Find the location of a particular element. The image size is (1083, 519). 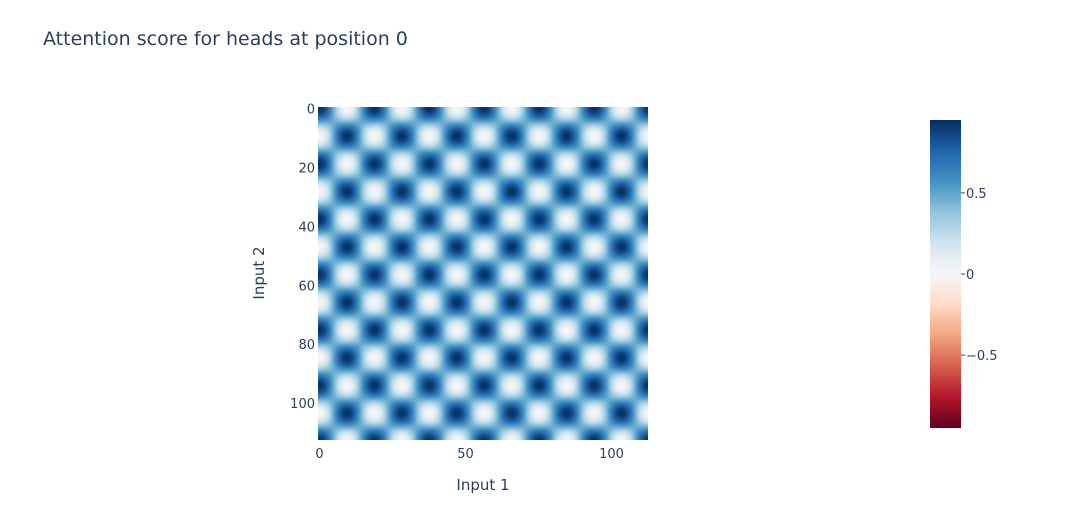

y-axis-label: Input 2 is located at coordinates (259, 272).